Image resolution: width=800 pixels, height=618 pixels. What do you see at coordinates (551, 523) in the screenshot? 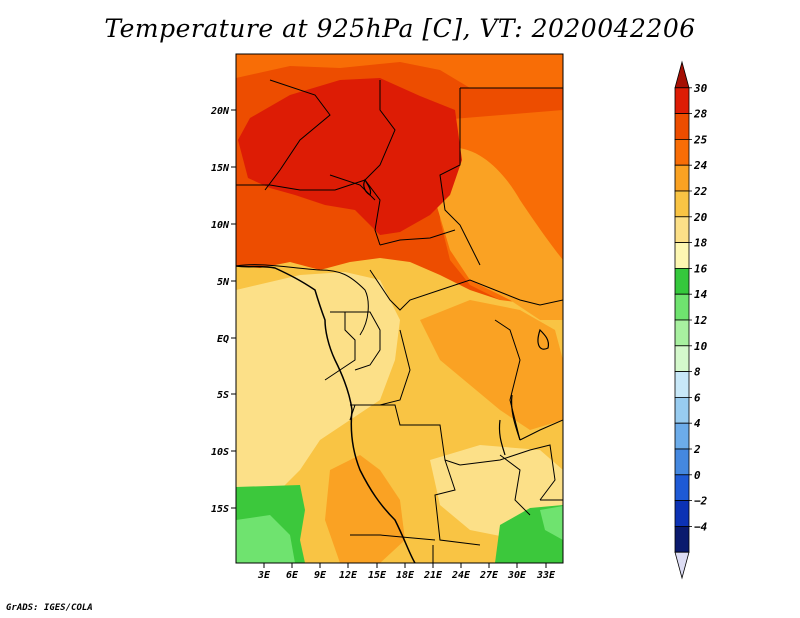
I see `region-se-lightgreen` at bounding box center [551, 523].